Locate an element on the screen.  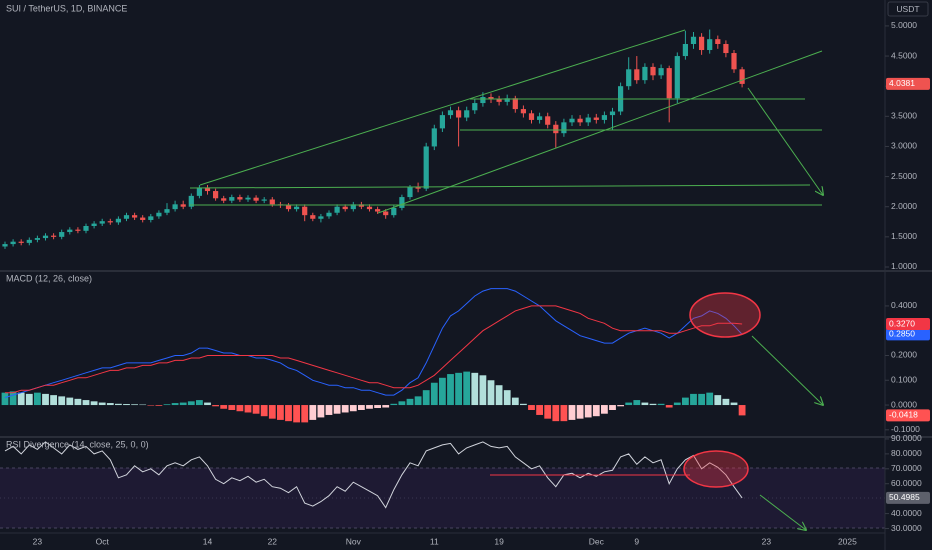
y-tick-label: 30.0000 is located at coordinates (906, 528).